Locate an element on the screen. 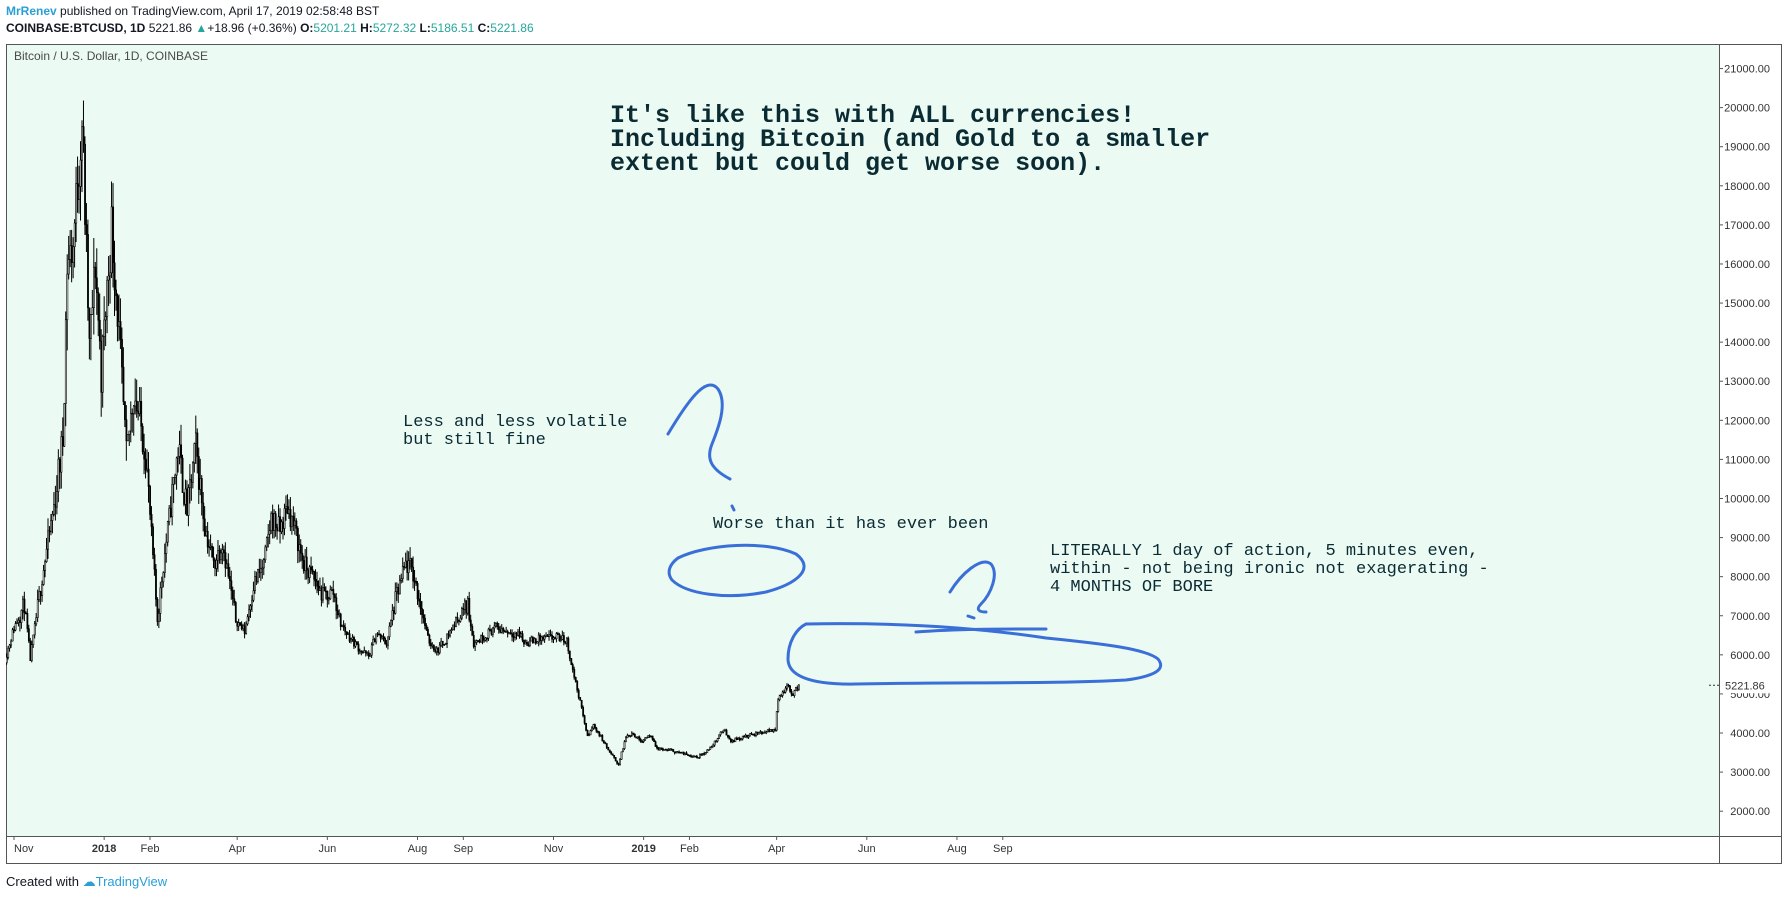 Image resolution: width=1788 pixels, height=900 pixels. chart-title: Bitcoin / U.S. Dollar, 1D, COINBASE is located at coordinates (111, 56).